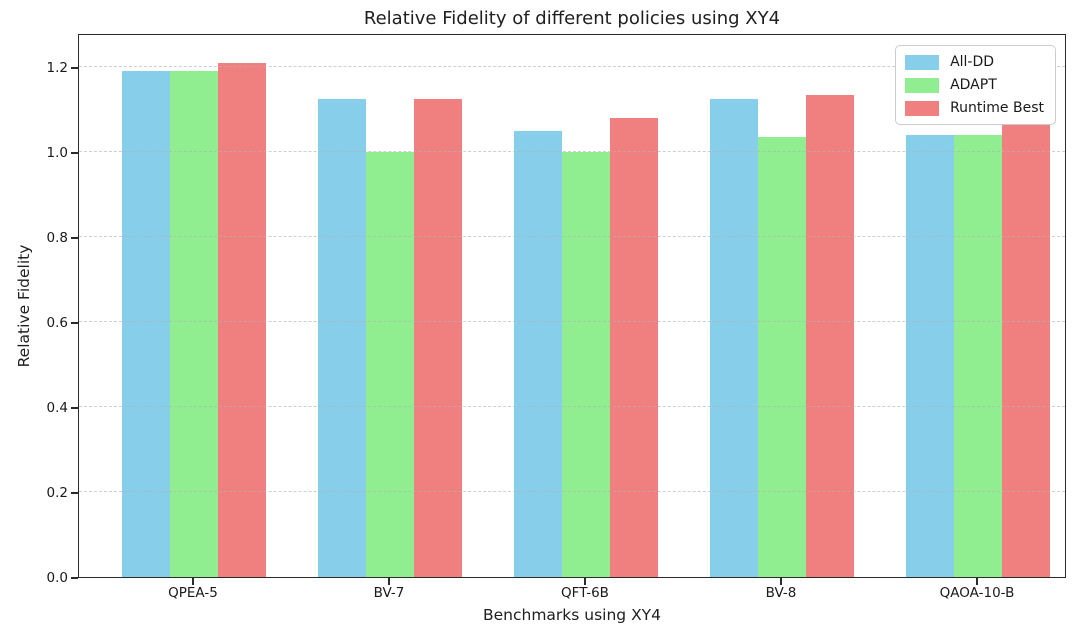  What do you see at coordinates (57, 578) in the screenshot?
I see `y-tick-label: 0.0` at bounding box center [57, 578].